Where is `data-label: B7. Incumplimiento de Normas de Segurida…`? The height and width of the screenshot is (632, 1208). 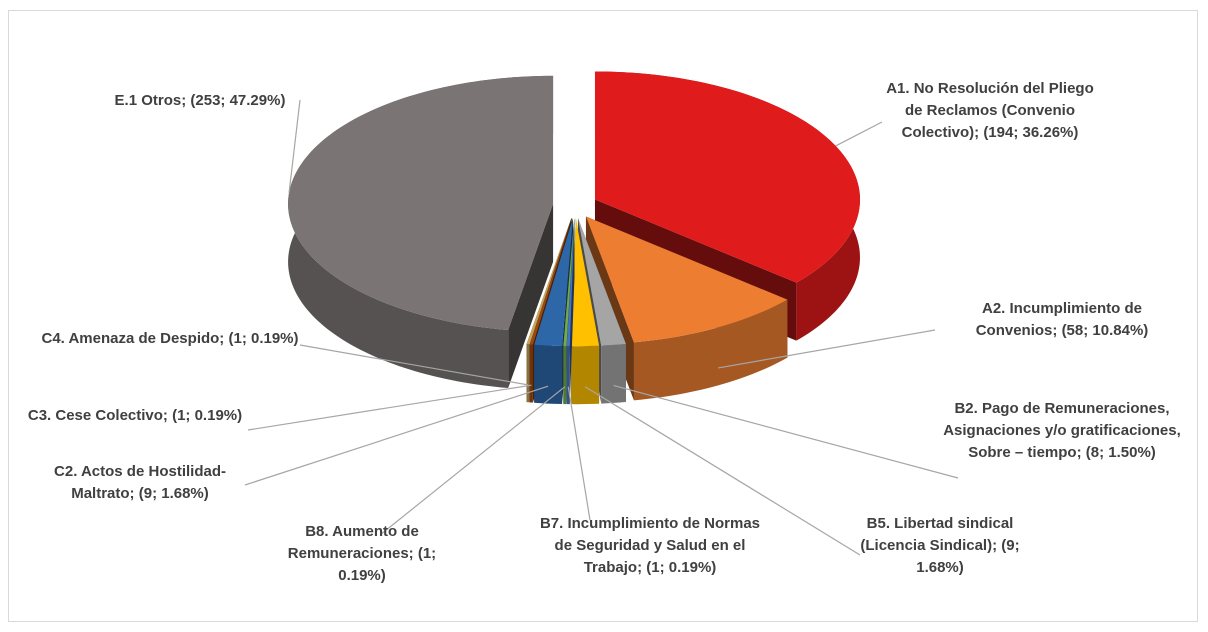 data-label: B7. Incumplimiento de Normas de Segurida… is located at coordinates (650, 546).